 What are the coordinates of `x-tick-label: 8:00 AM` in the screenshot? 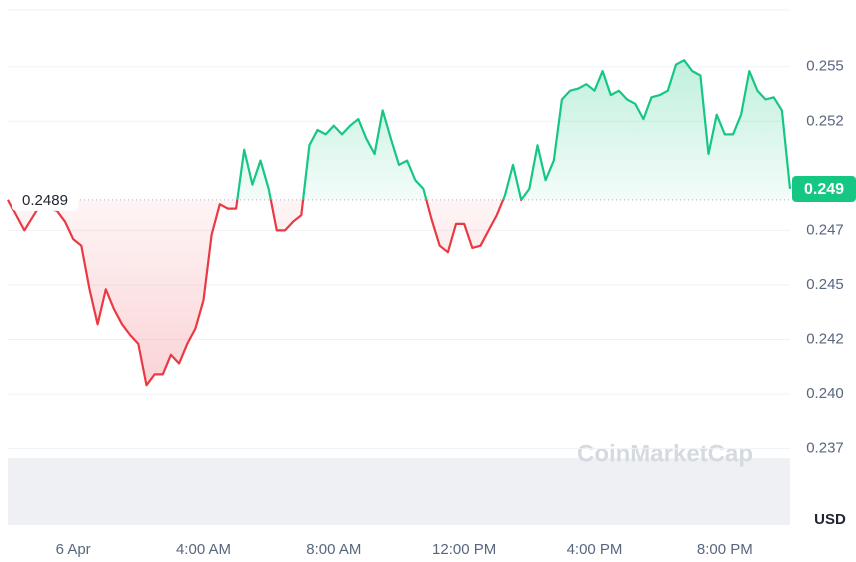 It's located at (333, 549).